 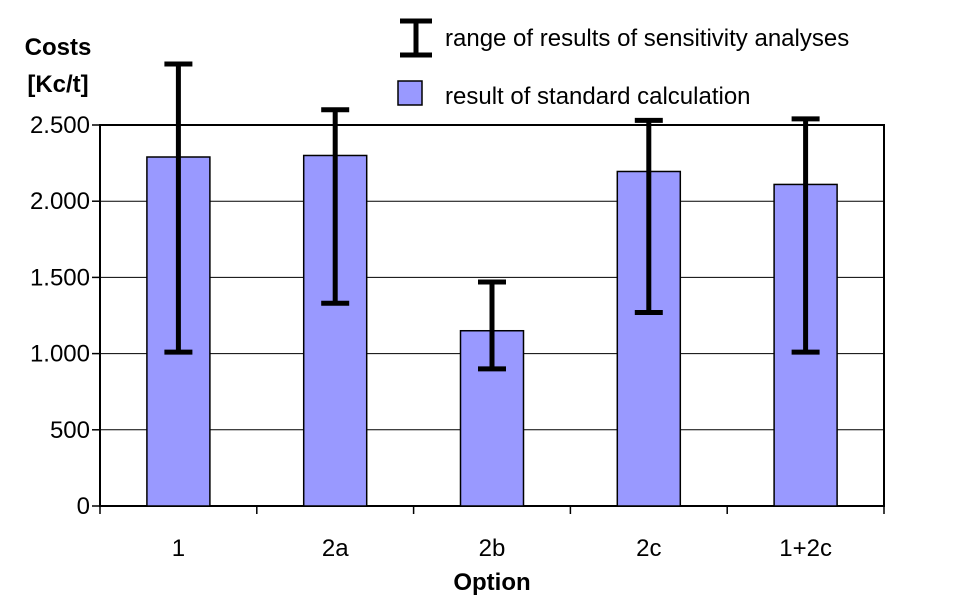 What do you see at coordinates (60, 201) in the screenshot?
I see `y-tick-label: 2.000` at bounding box center [60, 201].